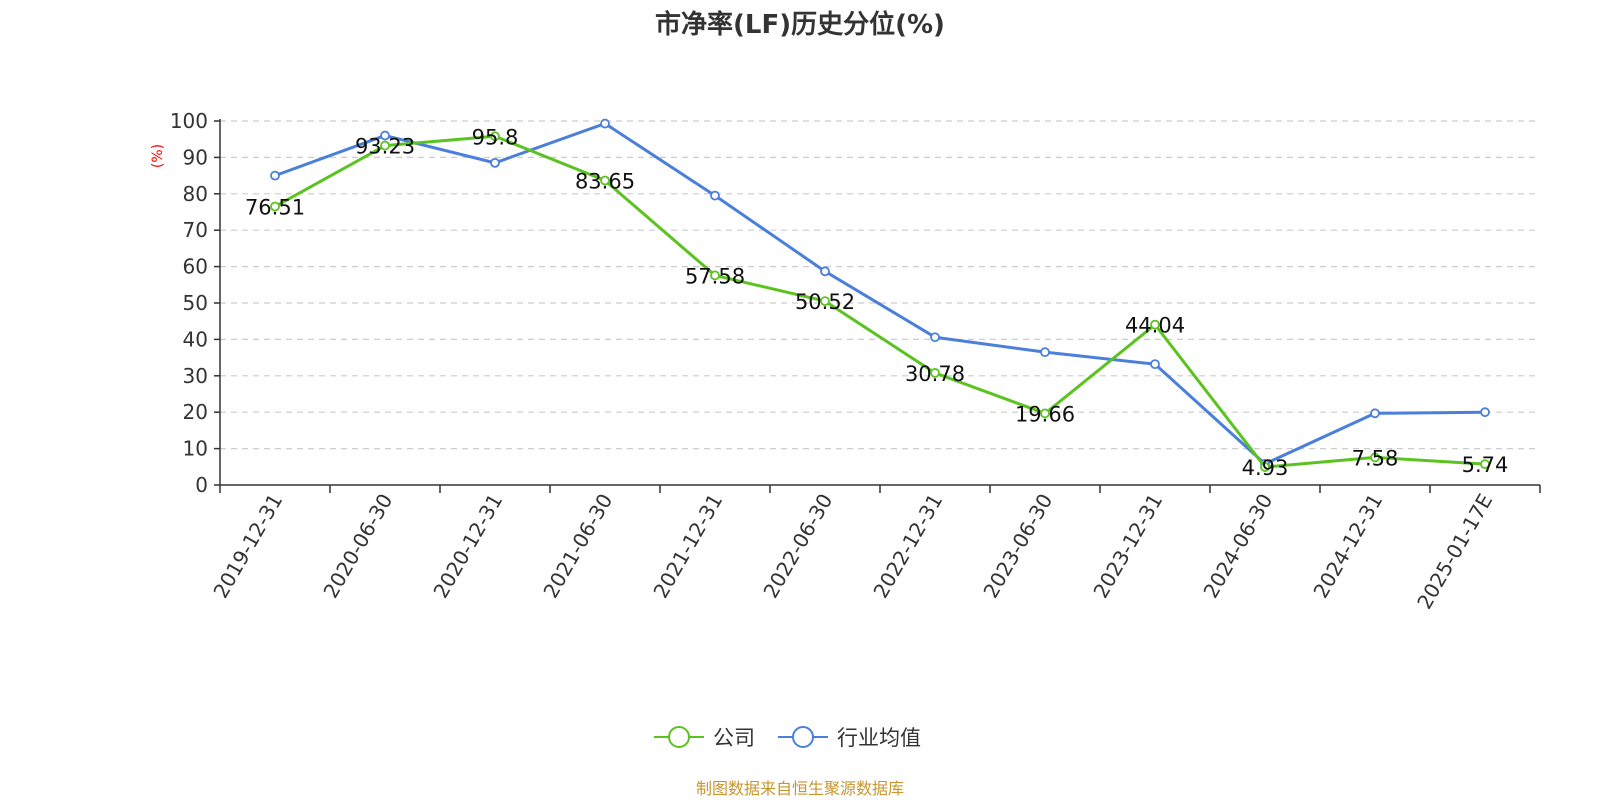  Describe the element at coordinates (1237, 546) in the screenshot. I see `x-tick-label: 2024-06-30` at that location.